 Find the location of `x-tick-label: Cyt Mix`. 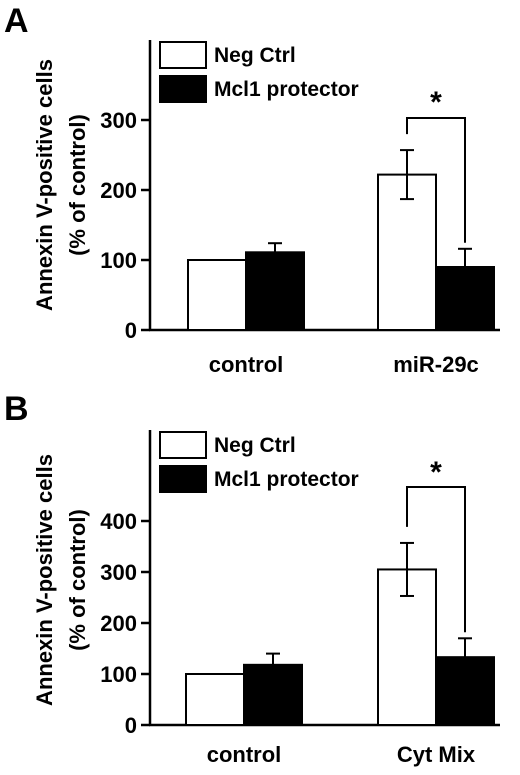

x-tick-label: Cyt Mix is located at coordinates (436, 754).